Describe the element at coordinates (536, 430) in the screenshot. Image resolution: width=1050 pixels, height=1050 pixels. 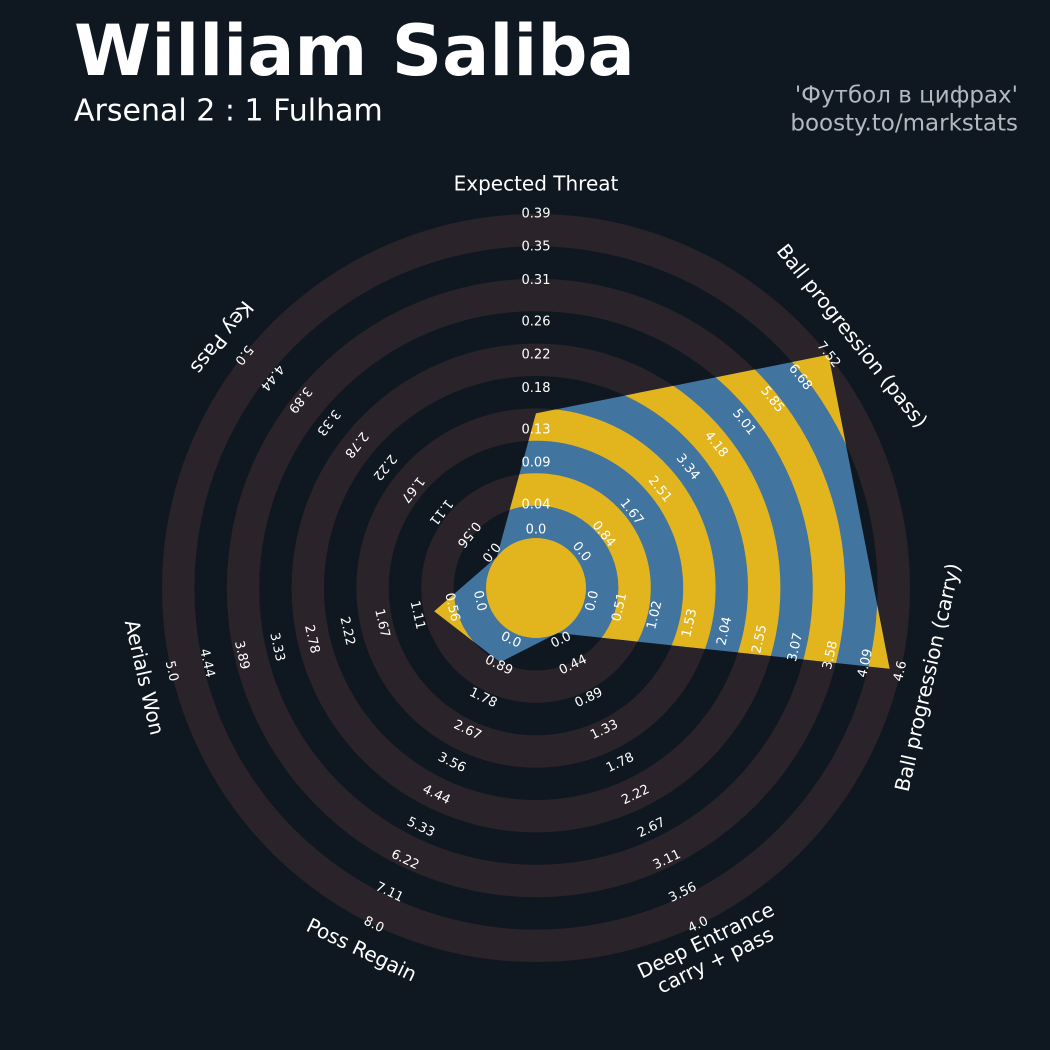
I see `tick-label: 0.13` at that location.